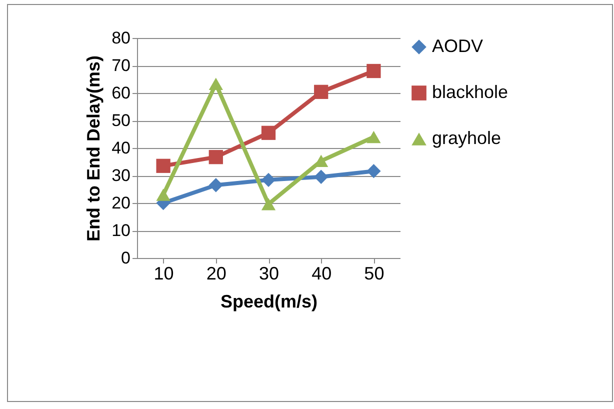 This screenshot has width=614, height=409. I want to click on y-tick-label: 10, so click(121, 230).